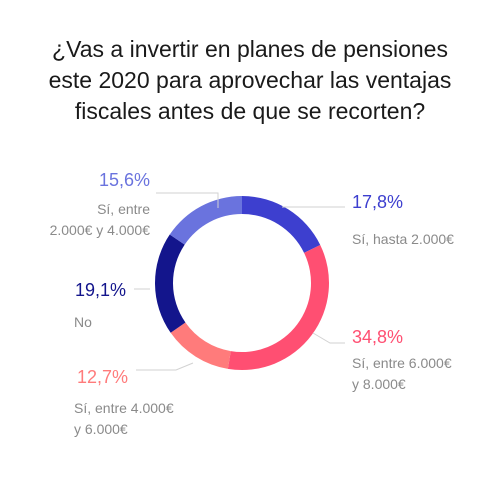 This screenshot has width=500, height=500. Describe the element at coordinates (377, 202) in the screenshot. I see `slice-value-label: 17,8%` at that location.